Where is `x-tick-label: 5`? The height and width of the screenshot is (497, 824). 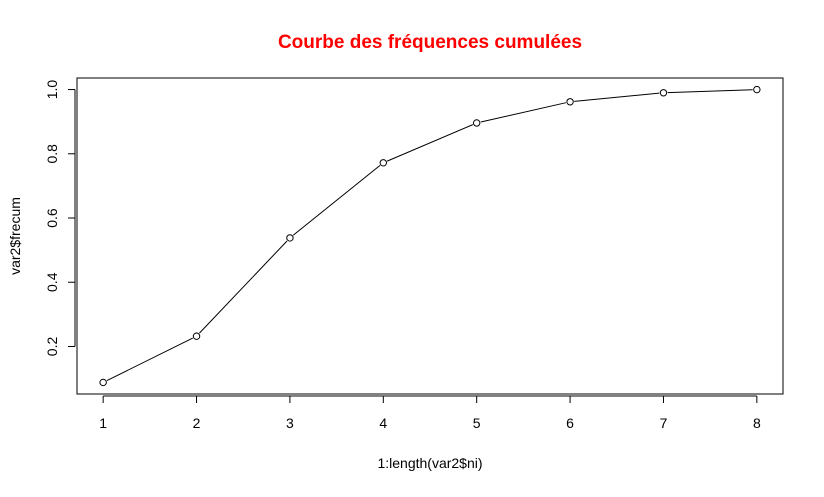 x-tick-label: 5 is located at coordinates (477, 423).